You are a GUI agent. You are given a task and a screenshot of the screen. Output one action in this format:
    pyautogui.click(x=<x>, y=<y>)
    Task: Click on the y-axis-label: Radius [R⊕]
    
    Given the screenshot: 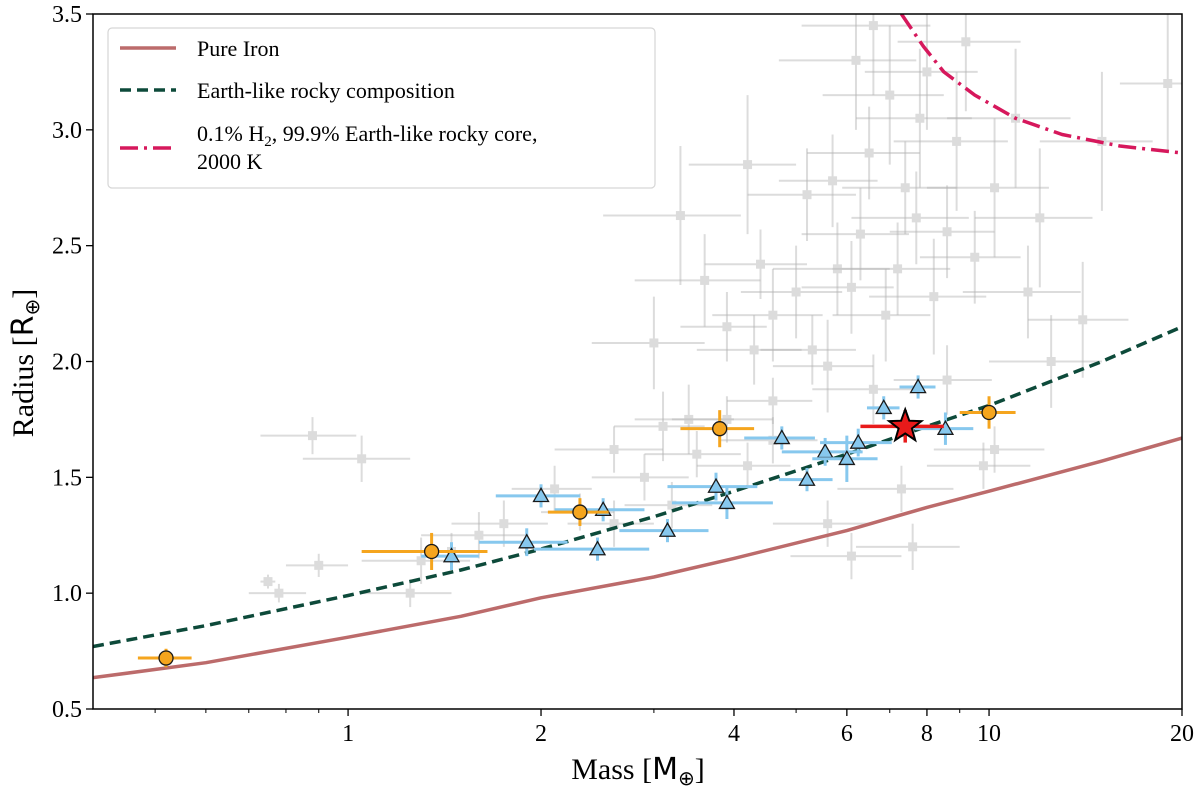 What is the action you would take?
    pyautogui.click(x=25, y=363)
    